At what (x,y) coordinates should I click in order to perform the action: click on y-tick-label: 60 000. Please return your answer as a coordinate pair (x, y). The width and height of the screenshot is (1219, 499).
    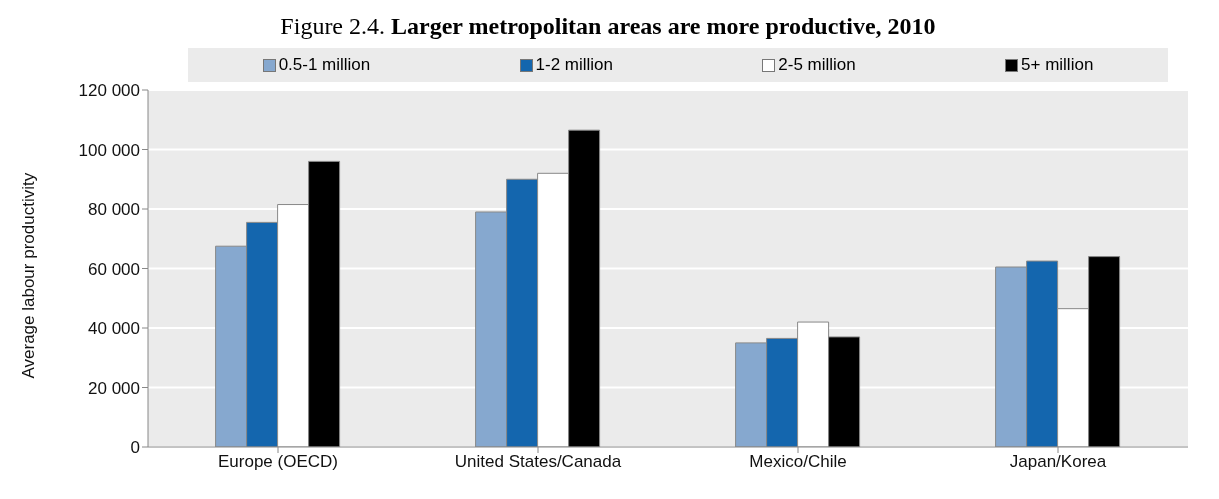
    Looking at the image, I should click on (114, 269).